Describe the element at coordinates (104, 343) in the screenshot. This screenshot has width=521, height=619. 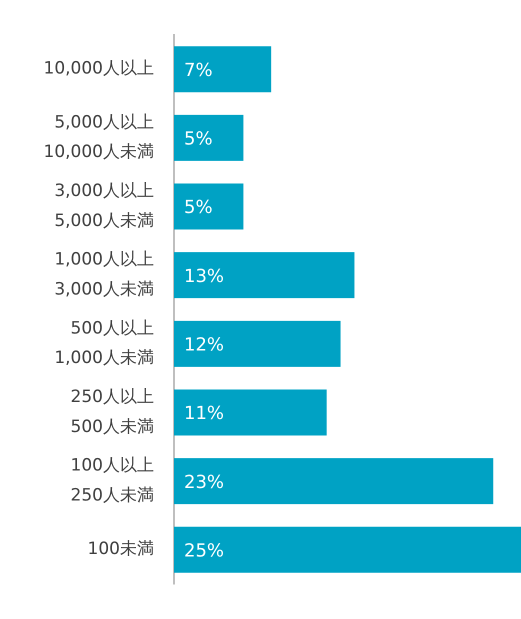
I see `y-tick-label: 500人以上 1,000人未満` at that location.